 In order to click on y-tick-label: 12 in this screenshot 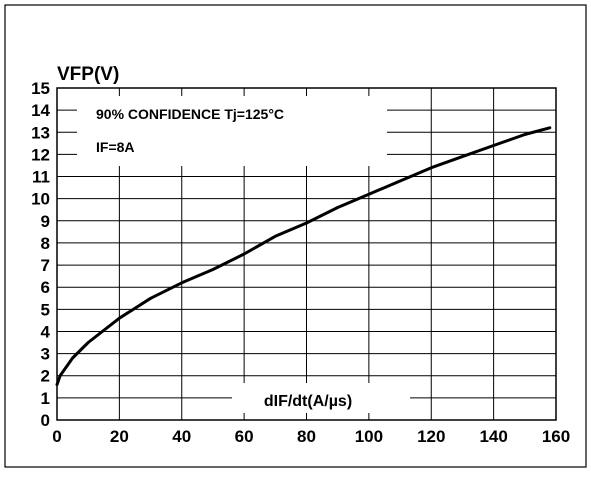, I will do `click(40, 154)`.